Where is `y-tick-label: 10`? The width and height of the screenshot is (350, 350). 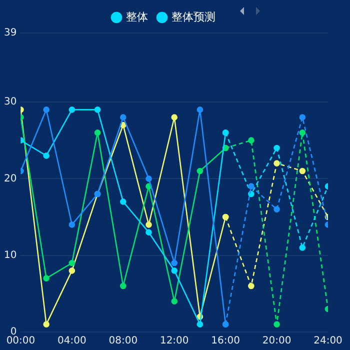 y-tick-label: 10 is located at coordinates (10, 255).